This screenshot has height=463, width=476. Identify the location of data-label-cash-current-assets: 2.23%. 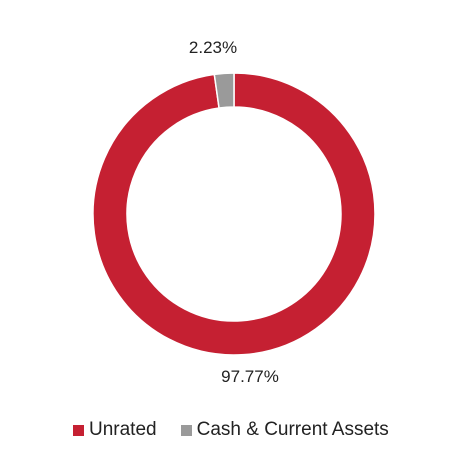
(213, 47).